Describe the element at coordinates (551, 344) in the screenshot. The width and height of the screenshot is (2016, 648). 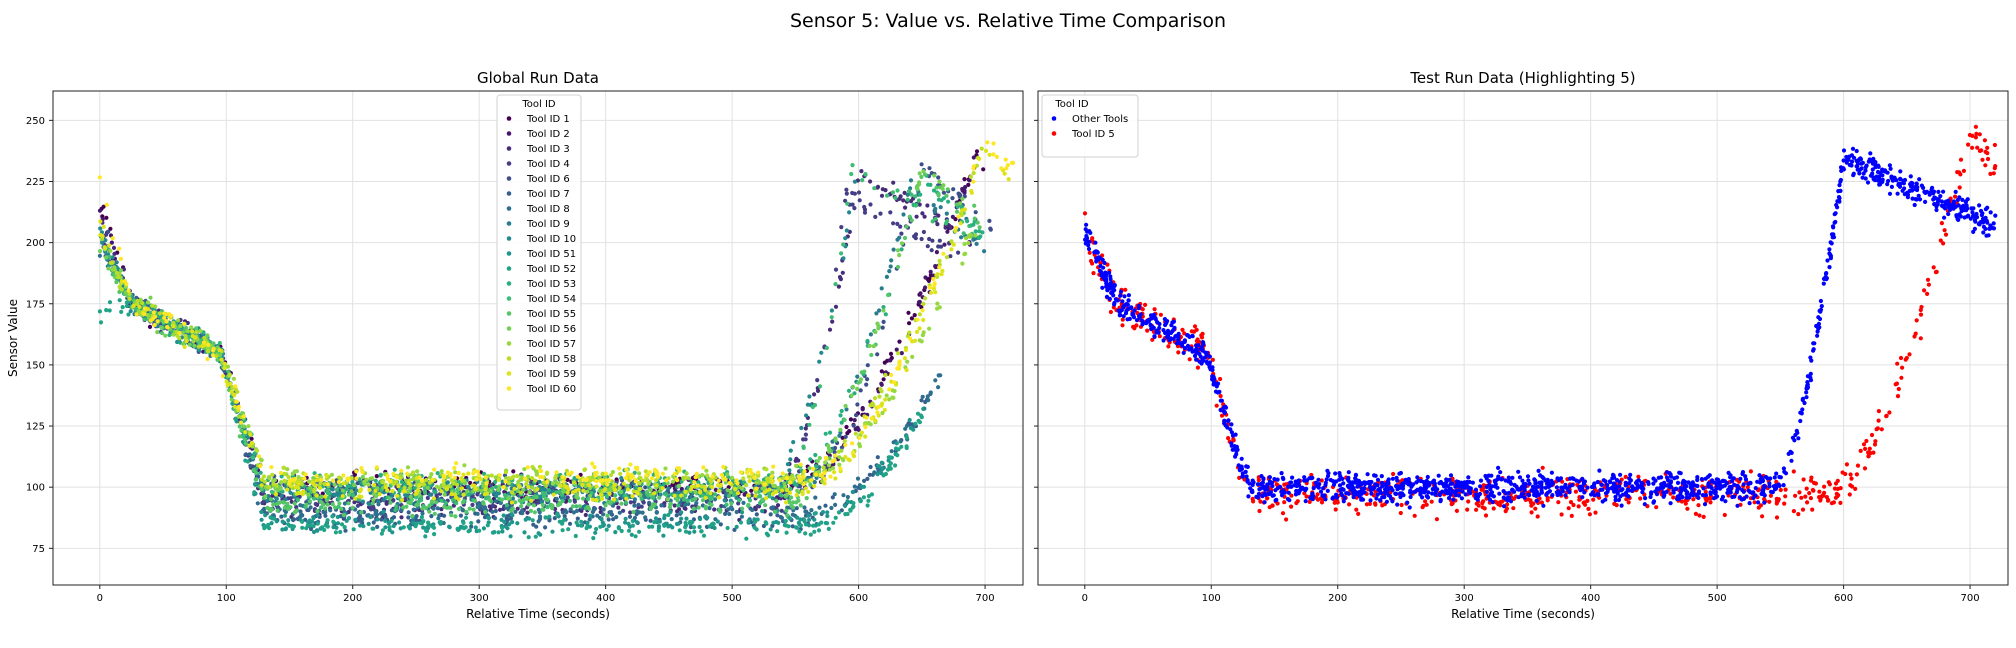
I see `legend-entry: Tool ID 57` at that location.